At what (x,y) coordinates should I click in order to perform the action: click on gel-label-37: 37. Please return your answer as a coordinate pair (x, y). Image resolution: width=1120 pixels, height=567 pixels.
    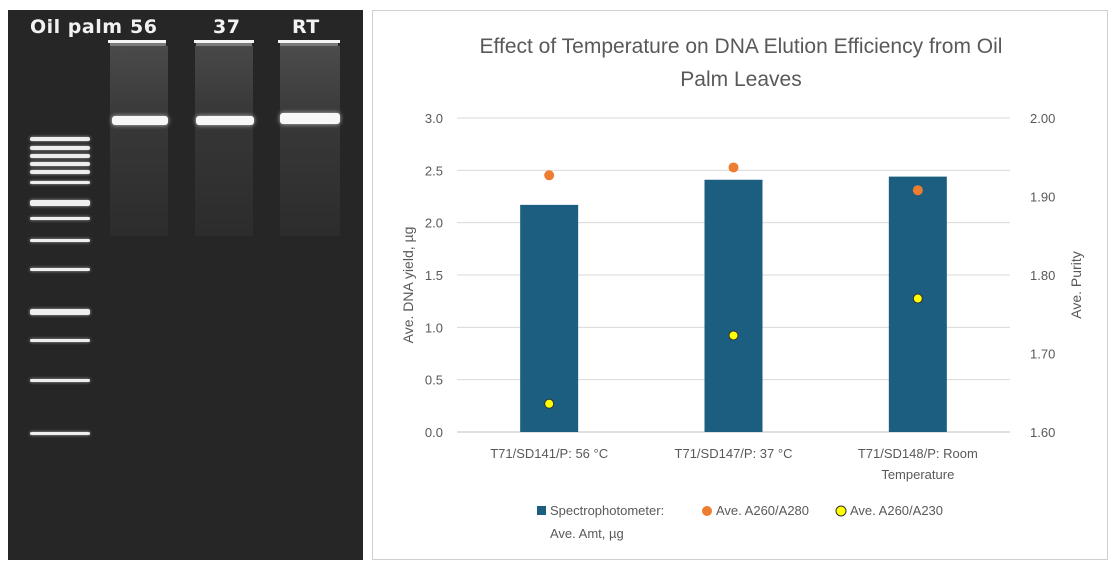
    Looking at the image, I should click on (227, 27).